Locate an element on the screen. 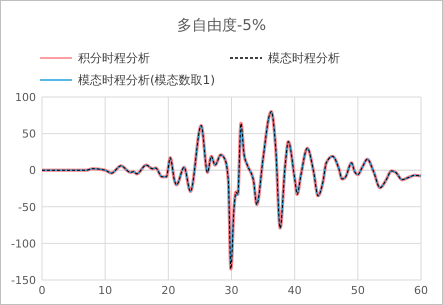 The height and width of the screenshot is (305, 443). legend-label: 积分时程分析 is located at coordinates (114, 58).